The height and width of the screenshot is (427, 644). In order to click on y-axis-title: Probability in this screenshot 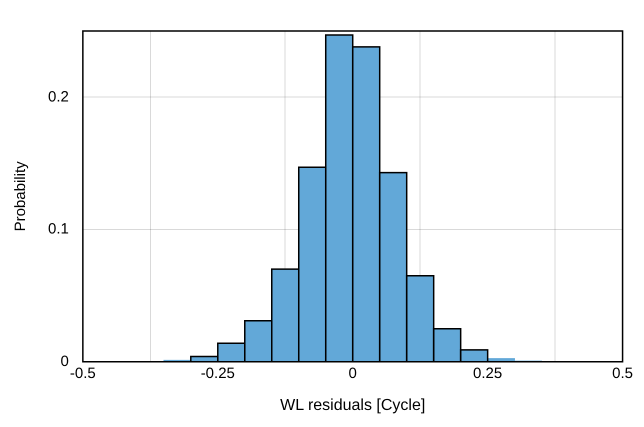, I will do `click(21, 196)`.